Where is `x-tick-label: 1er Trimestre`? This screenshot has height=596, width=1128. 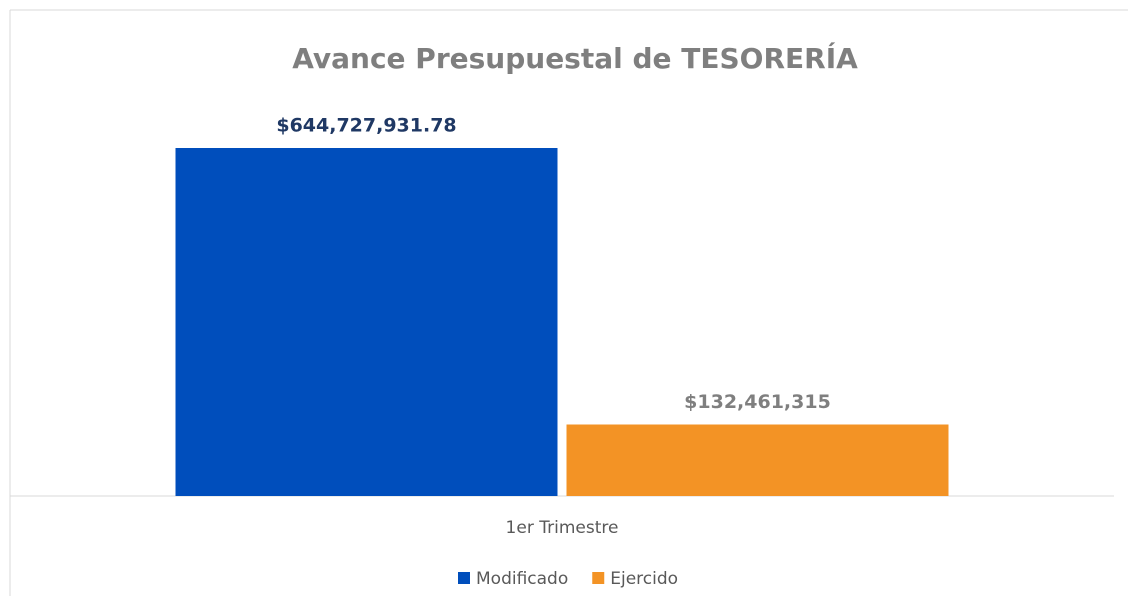
x-tick-label: 1er Trimestre is located at coordinates (562, 528).